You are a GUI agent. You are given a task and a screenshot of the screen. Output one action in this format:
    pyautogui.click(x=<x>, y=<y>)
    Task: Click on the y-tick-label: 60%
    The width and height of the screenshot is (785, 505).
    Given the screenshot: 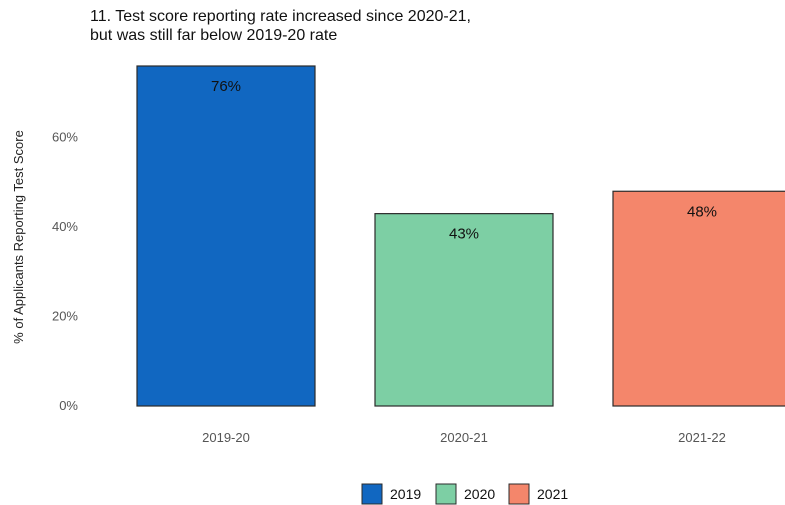 What is the action you would take?
    pyautogui.click(x=65, y=137)
    